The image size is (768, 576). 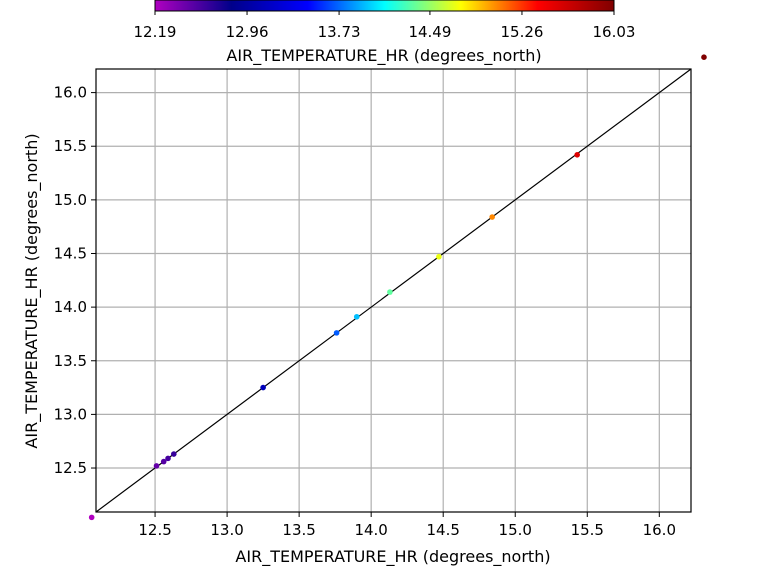 I want to click on y-tick-label: 15.5, so click(x=70, y=146).